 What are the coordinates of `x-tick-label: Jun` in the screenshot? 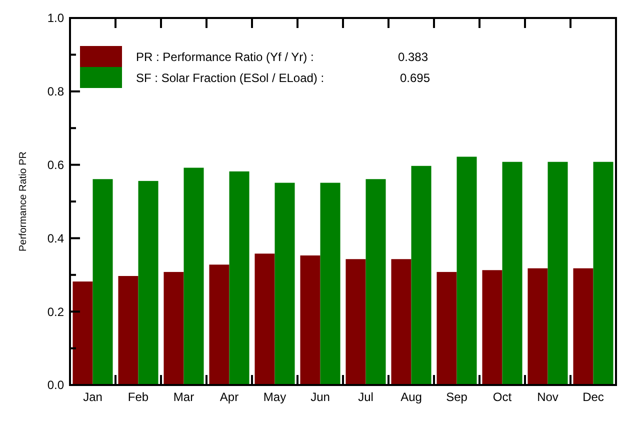 It's located at (320, 397).